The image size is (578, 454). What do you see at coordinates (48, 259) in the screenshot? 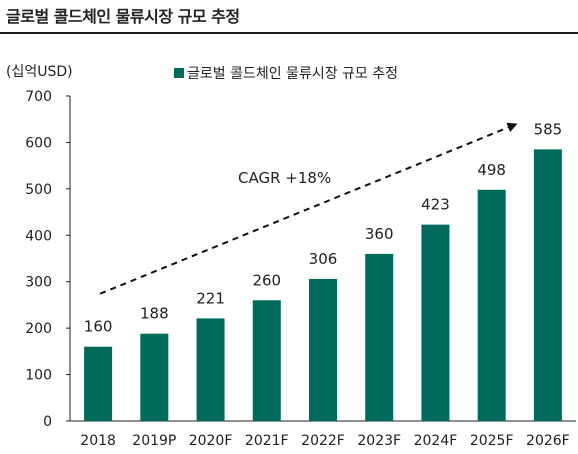
I see `y-axis: 0 100 200 300 400 500 600 700` at bounding box center [48, 259].